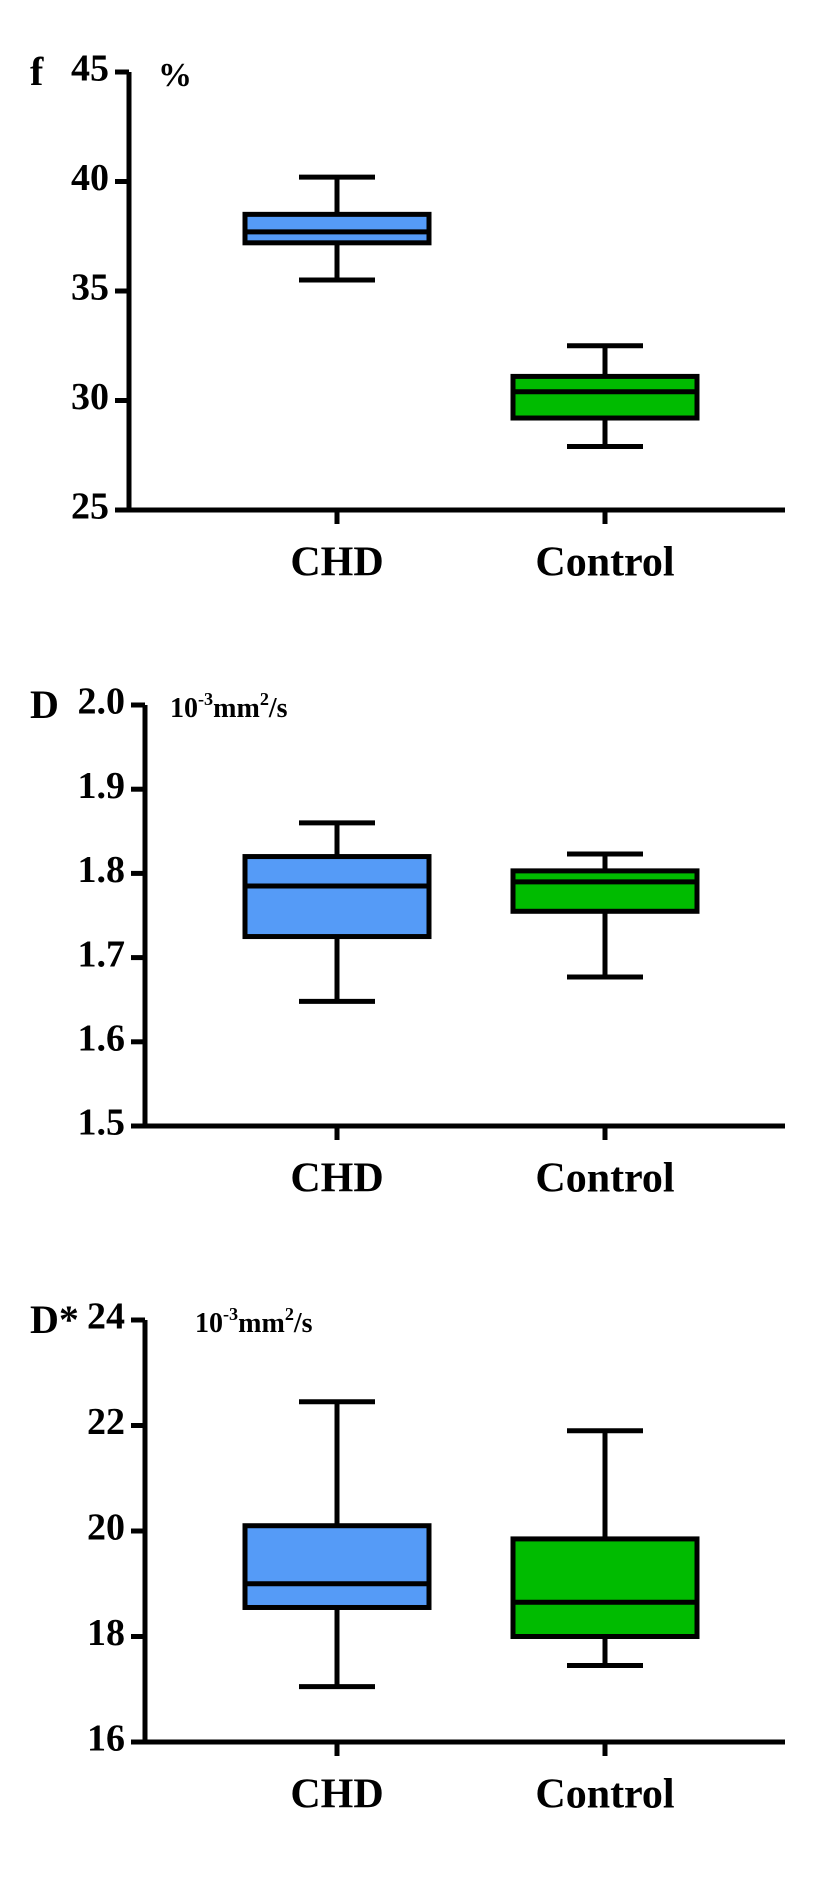 The width and height of the screenshot is (814, 1884). I want to click on panel-label: D, so click(44, 704).